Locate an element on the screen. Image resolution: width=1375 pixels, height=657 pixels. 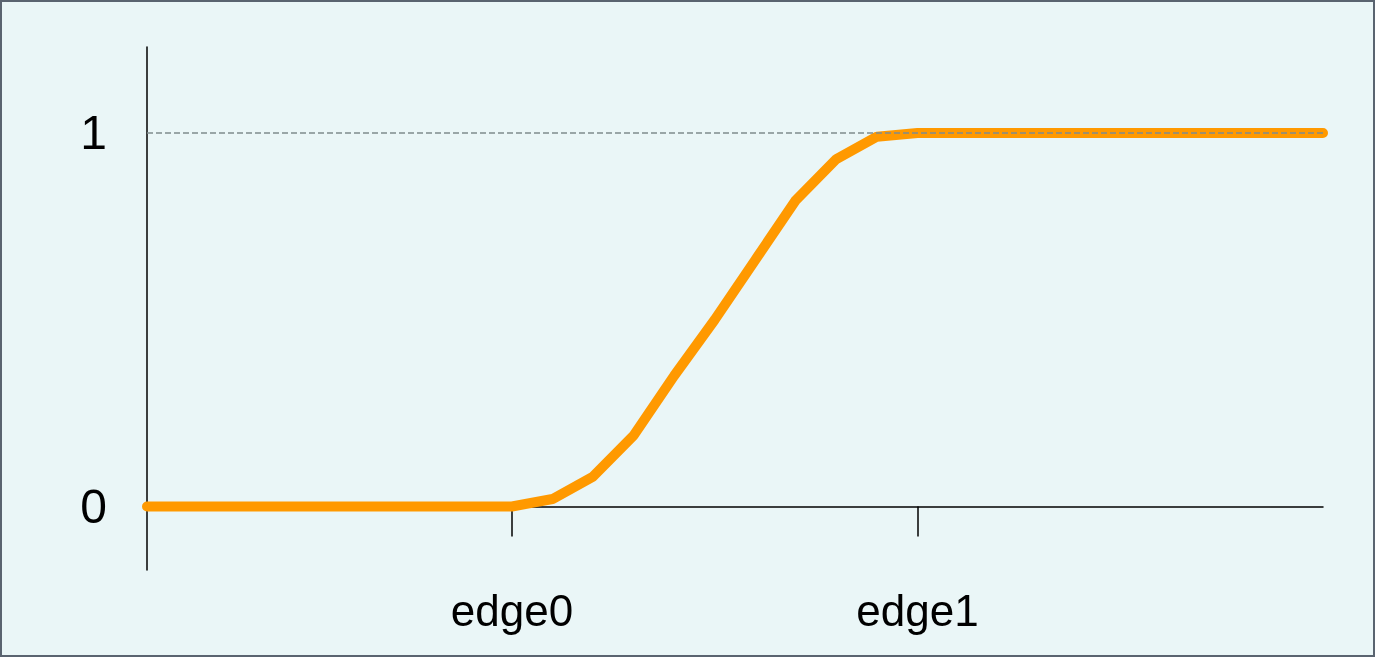
x-tick-label: edge1 is located at coordinates (917, 610).